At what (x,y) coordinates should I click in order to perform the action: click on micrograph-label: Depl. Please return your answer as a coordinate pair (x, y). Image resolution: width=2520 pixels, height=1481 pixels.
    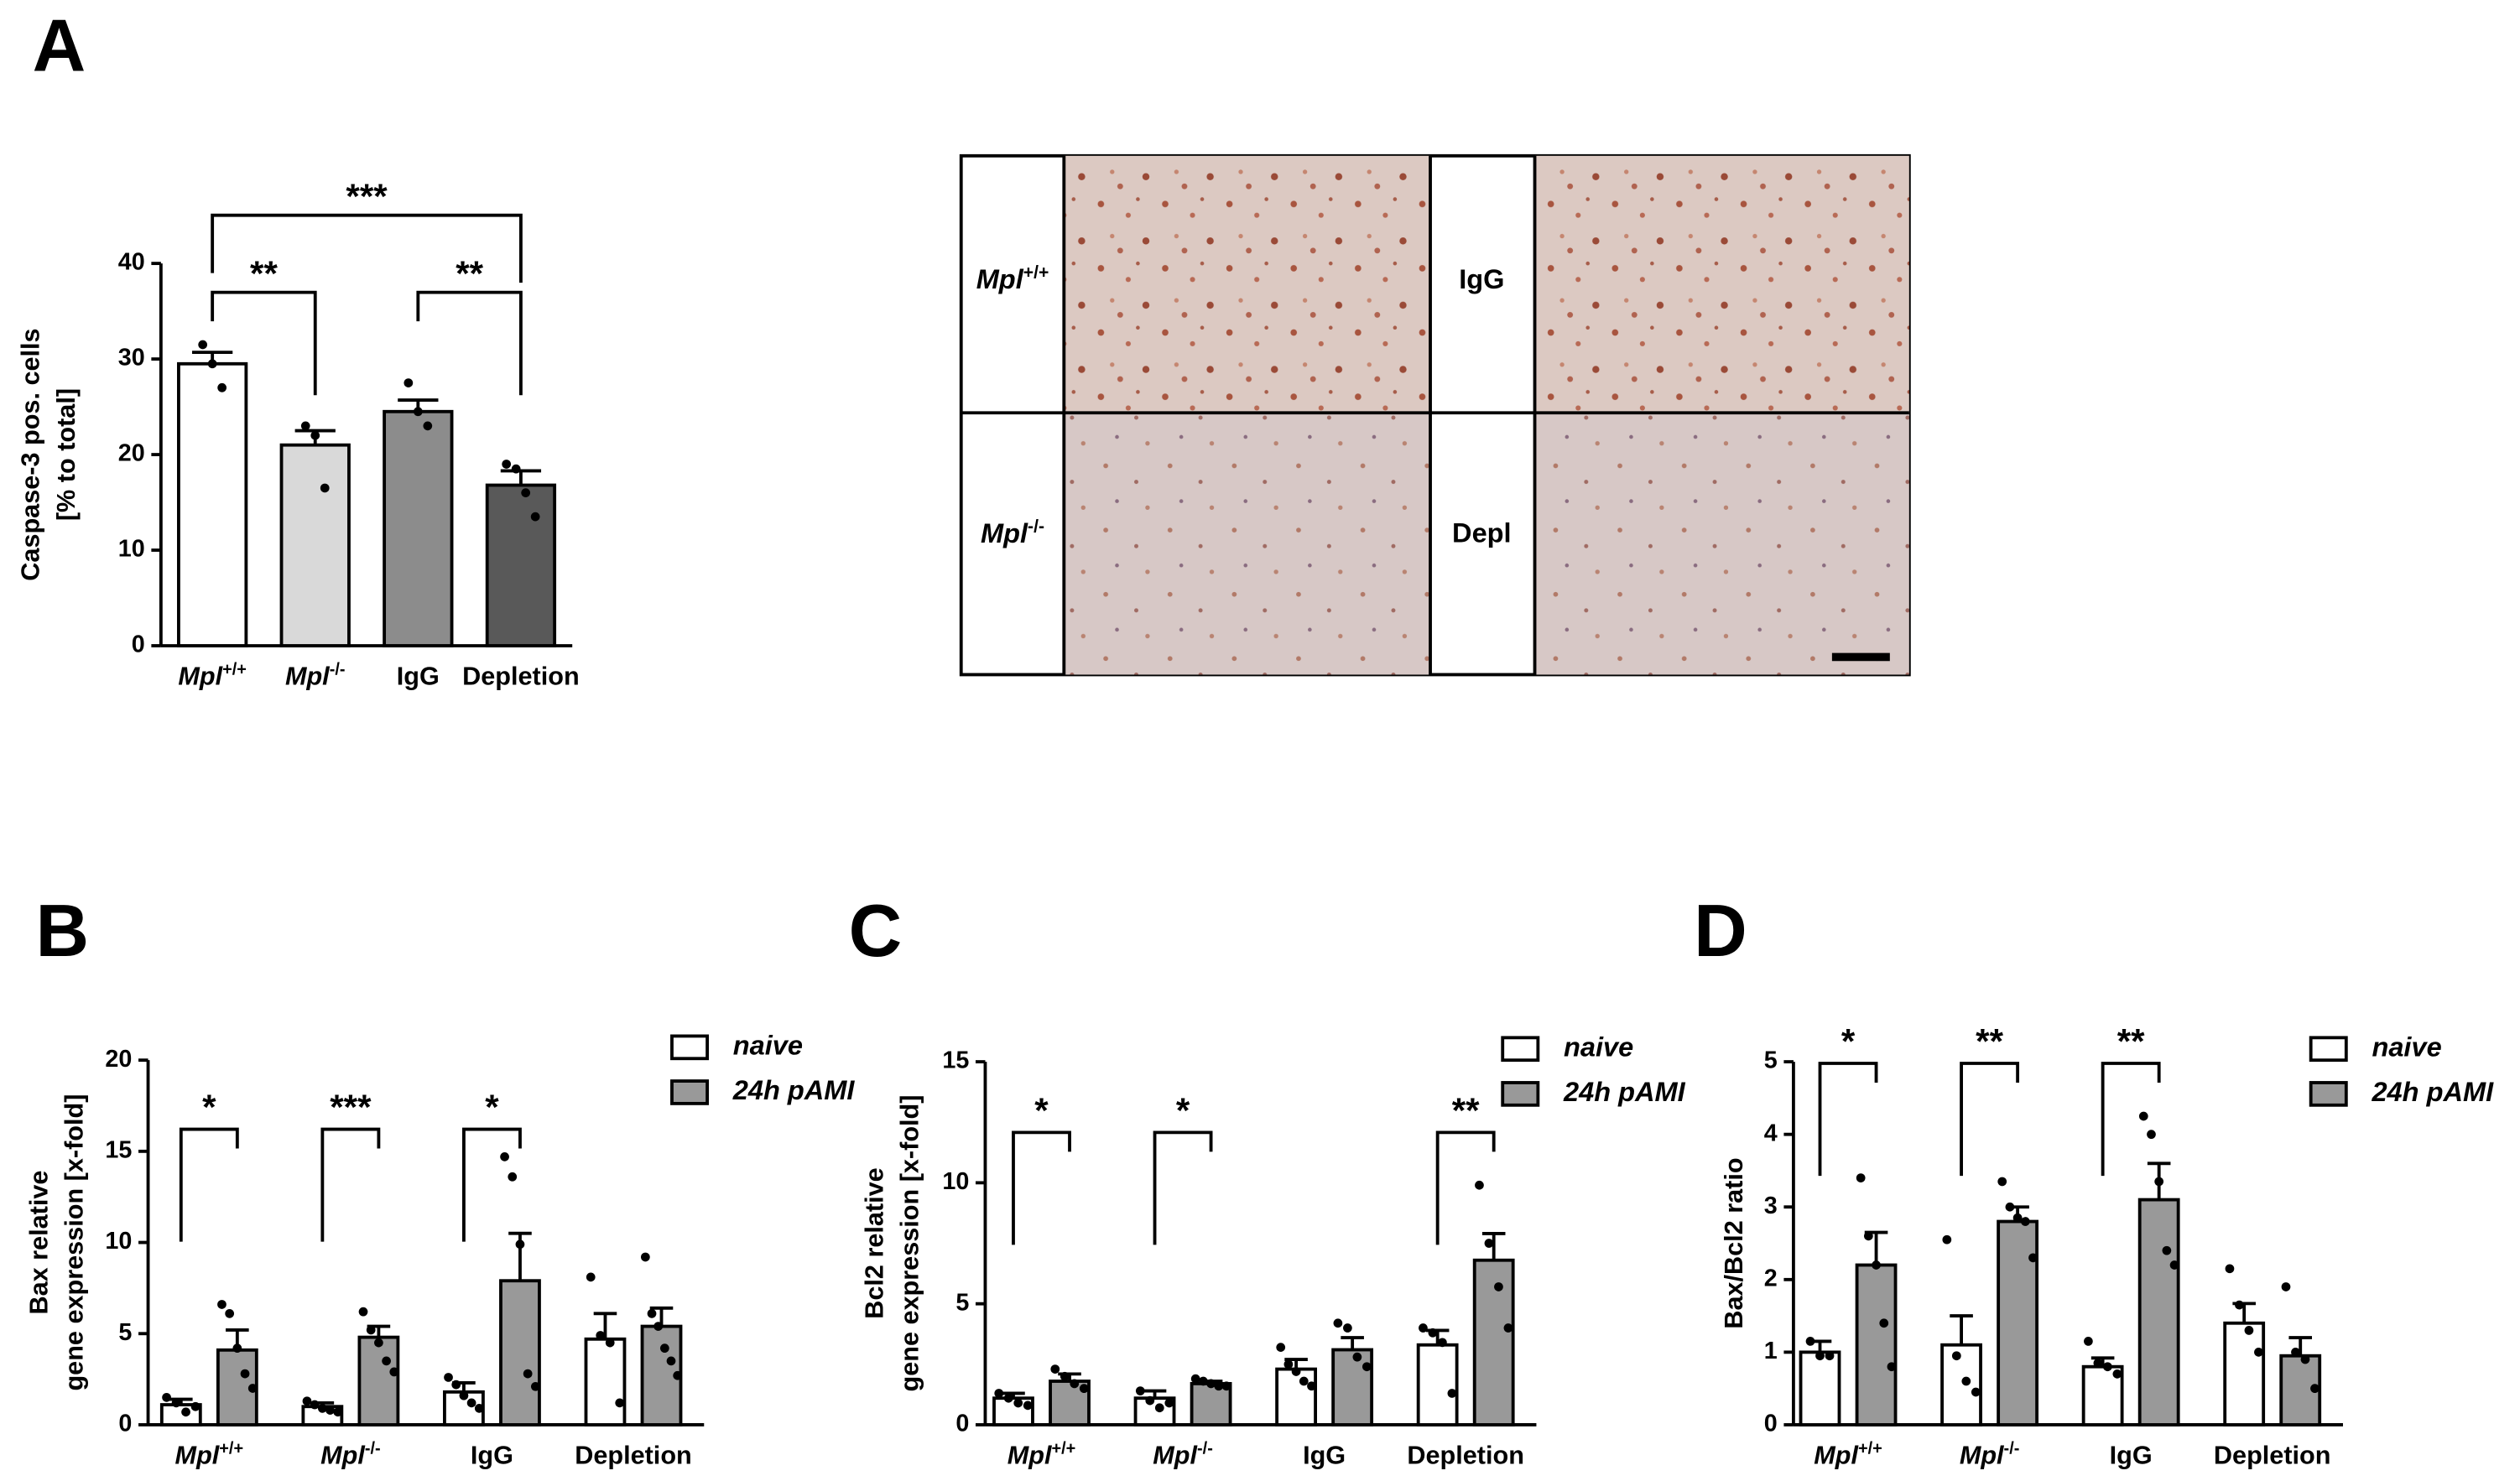
    Looking at the image, I should click on (1482, 532).